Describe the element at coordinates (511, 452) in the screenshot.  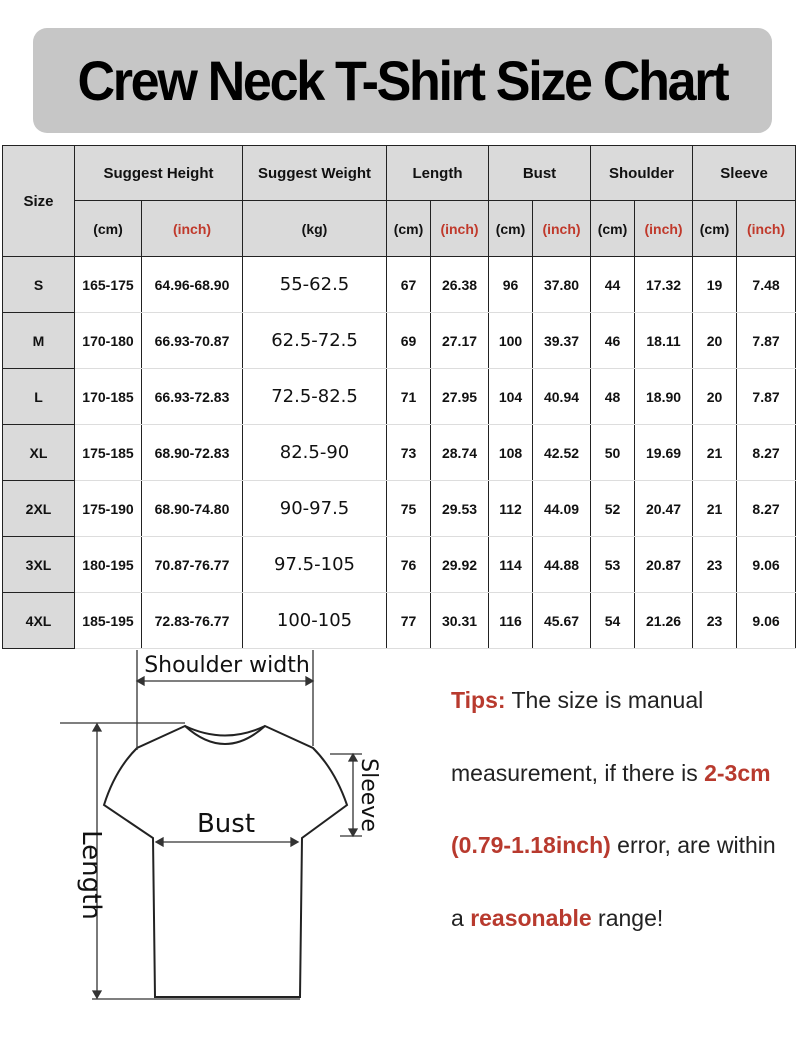
I see `cell-bust-cm: 108` at that location.